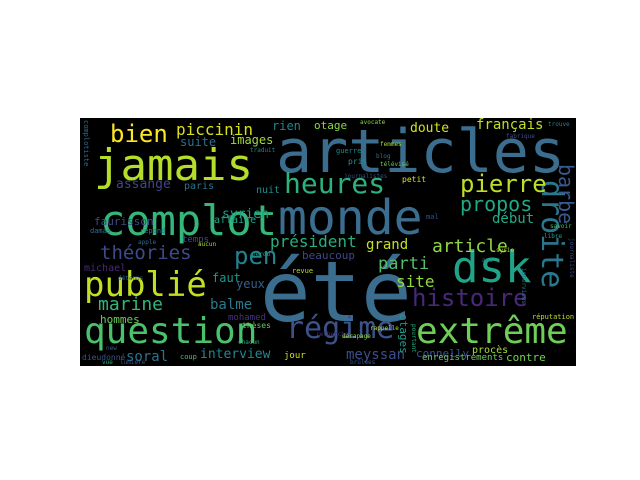 This screenshot has width=640, height=480. I want to click on word-rappelle: rappelle, so click(384, 328).